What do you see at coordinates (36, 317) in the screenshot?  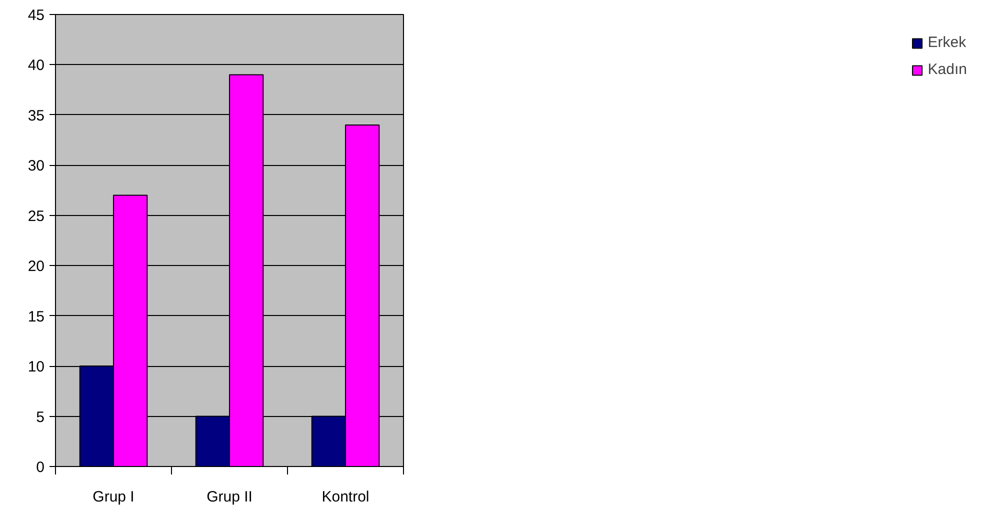 I see `y-tick-label: 15` at bounding box center [36, 317].